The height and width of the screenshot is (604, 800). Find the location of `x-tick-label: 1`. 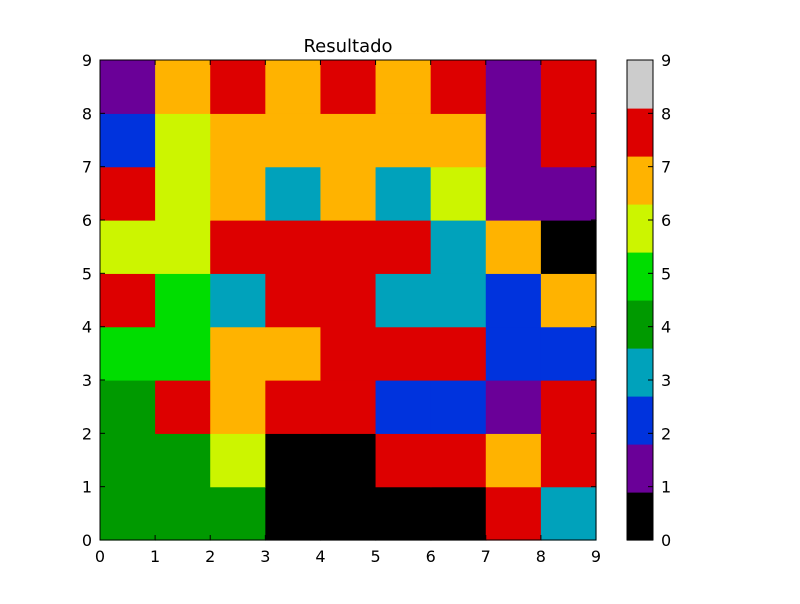

x-tick-label: 1 is located at coordinates (155, 556).